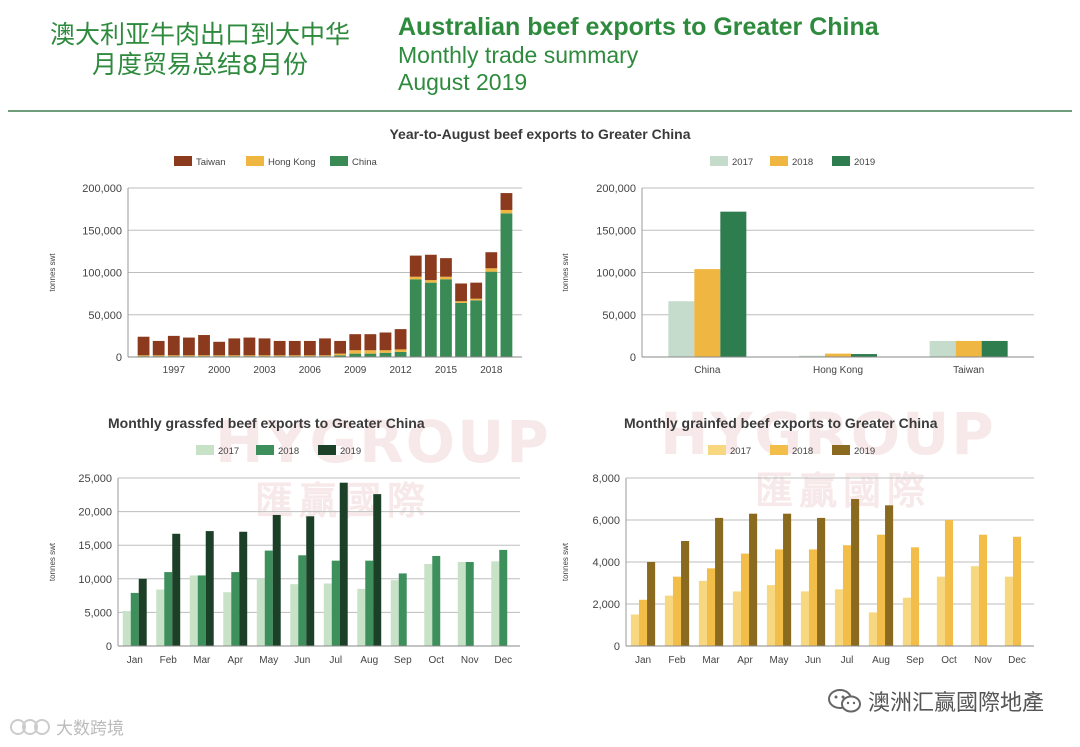  I want to click on grassfed-xtick-label: Jun, so click(302, 660).